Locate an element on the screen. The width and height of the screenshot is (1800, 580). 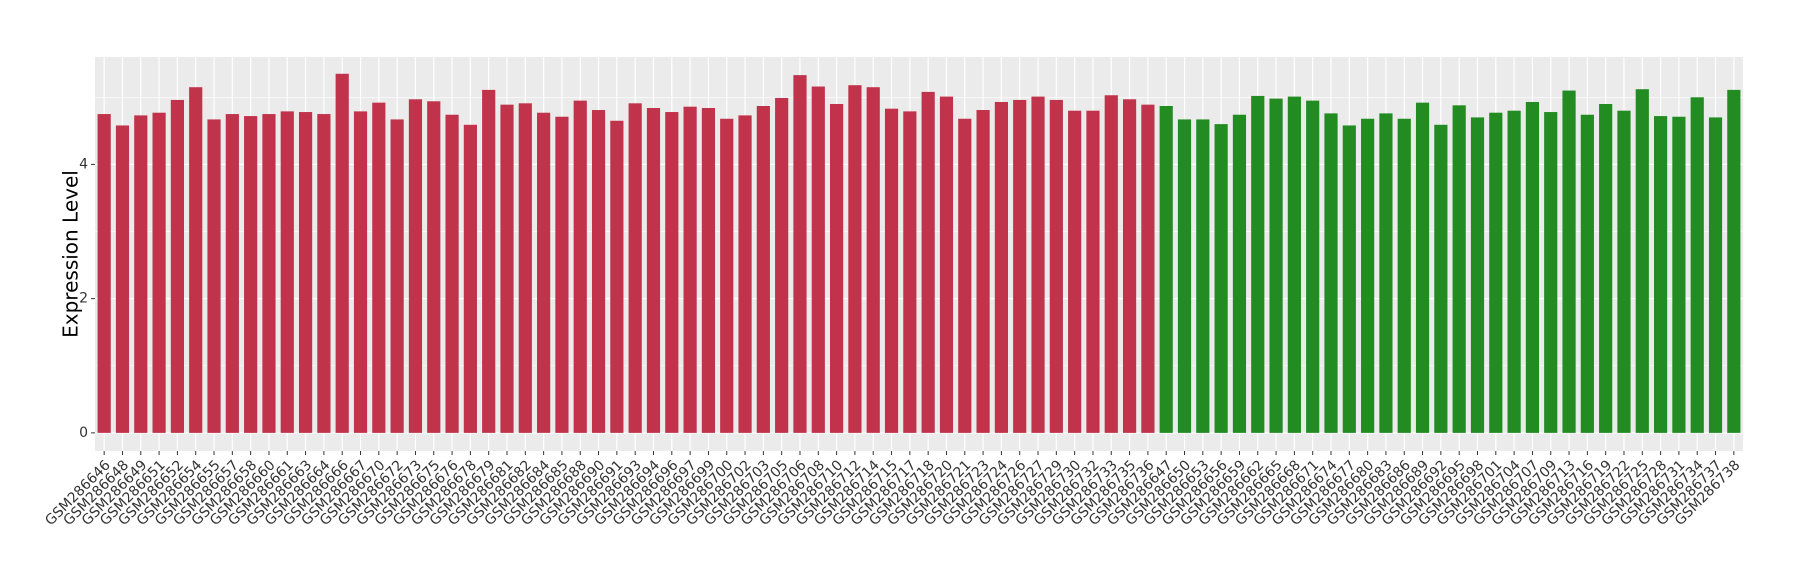
y-axis-title: Expression Level is located at coordinates (71, 254).